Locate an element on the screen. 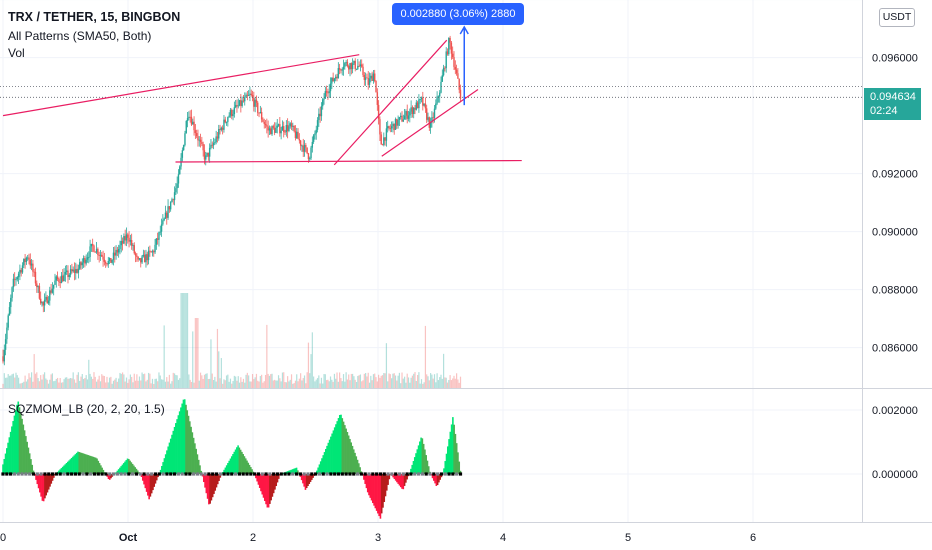 The height and width of the screenshot is (550, 932). pattern-indicator-label: All Patterns (SMA50, Both) is located at coordinates (80, 36).